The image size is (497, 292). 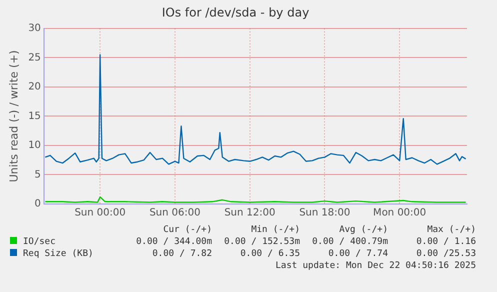 I want to click on x-tick-label: Sun 06:00, so click(x=174, y=213).